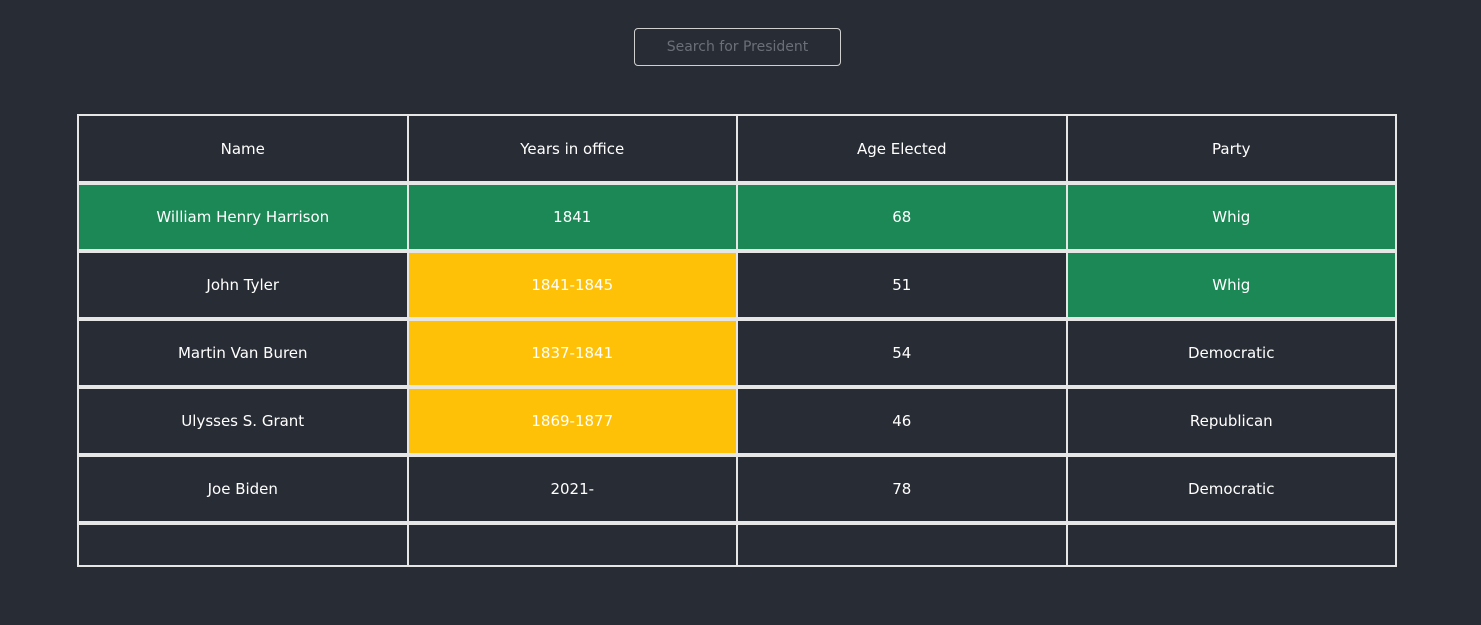 Image resolution: width=1481 pixels, height=625 pixels. What do you see at coordinates (903, 489) in the screenshot?
I see `cell-age: 78` at bounding box center [903, 489].